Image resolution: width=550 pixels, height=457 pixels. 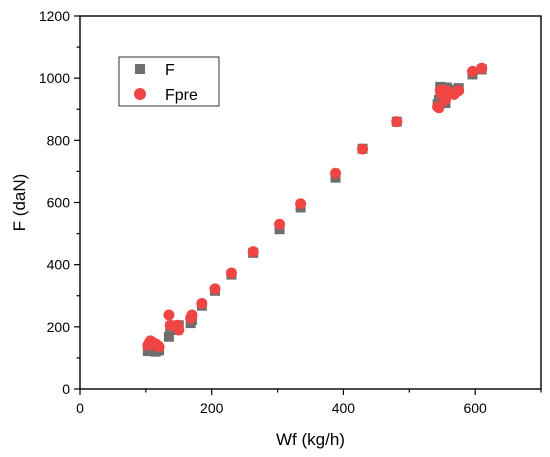 What do you see at coordinates (310, 439) in the screenshot?
I see `x-axis-title: Wf (kg/h)` at bounding box center [310, 439].